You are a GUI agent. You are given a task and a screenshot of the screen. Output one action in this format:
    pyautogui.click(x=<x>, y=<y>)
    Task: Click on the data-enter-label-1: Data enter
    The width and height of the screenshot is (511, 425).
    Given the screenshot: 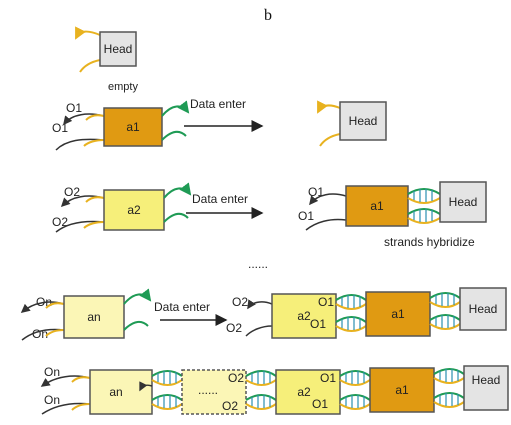 What is the action you would take?
    pyautogui.click(x=218, y=104)
    